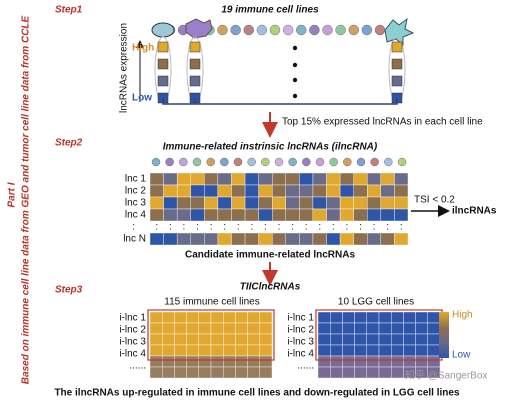 The image size is (514, 401). What do you see at coordinates (270, 10) in the screenshot?
I see `step-title: 19 immune cell lines` at bounding box center [270, 10].